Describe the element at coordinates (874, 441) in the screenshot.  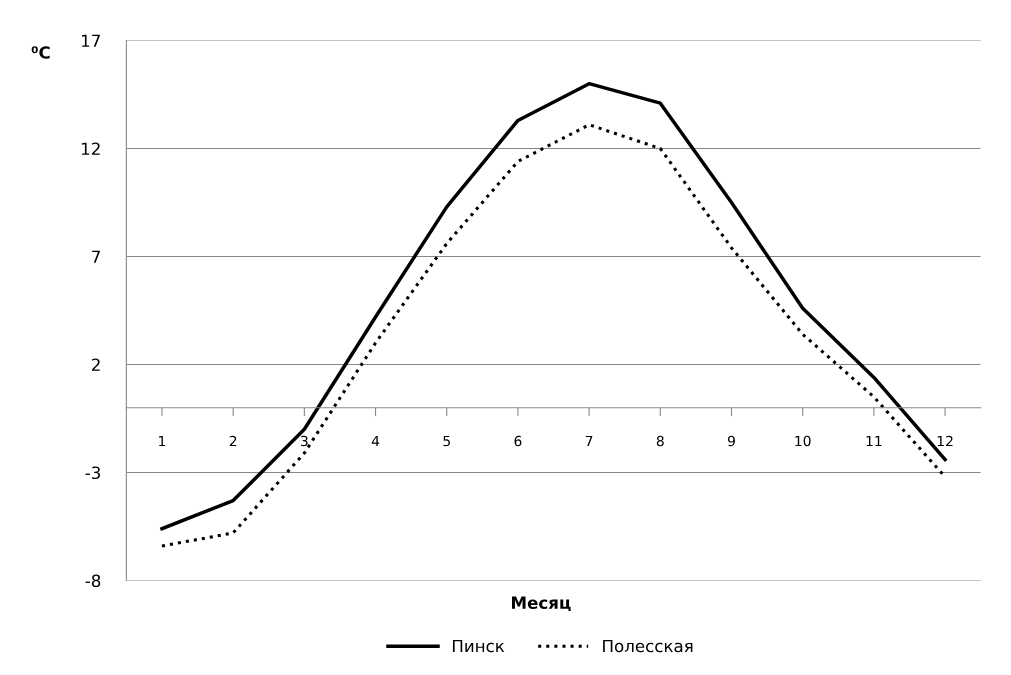
I see `x-tick-label: 11` at that location.